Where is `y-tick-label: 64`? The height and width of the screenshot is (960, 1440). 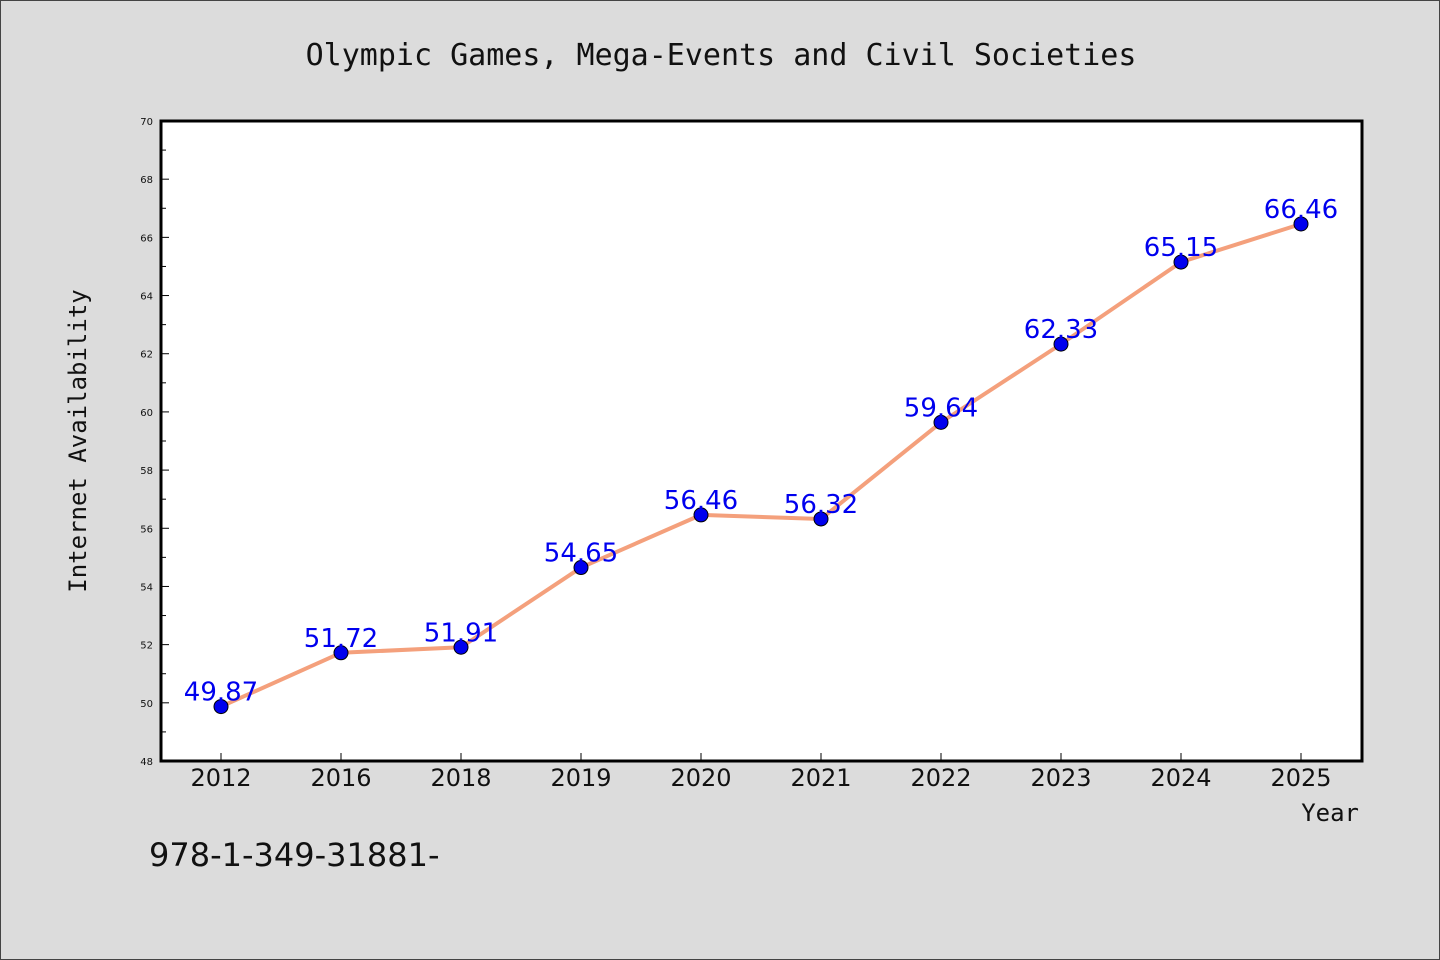
y-tick-label: 64 is located at coordinates (146, 297).